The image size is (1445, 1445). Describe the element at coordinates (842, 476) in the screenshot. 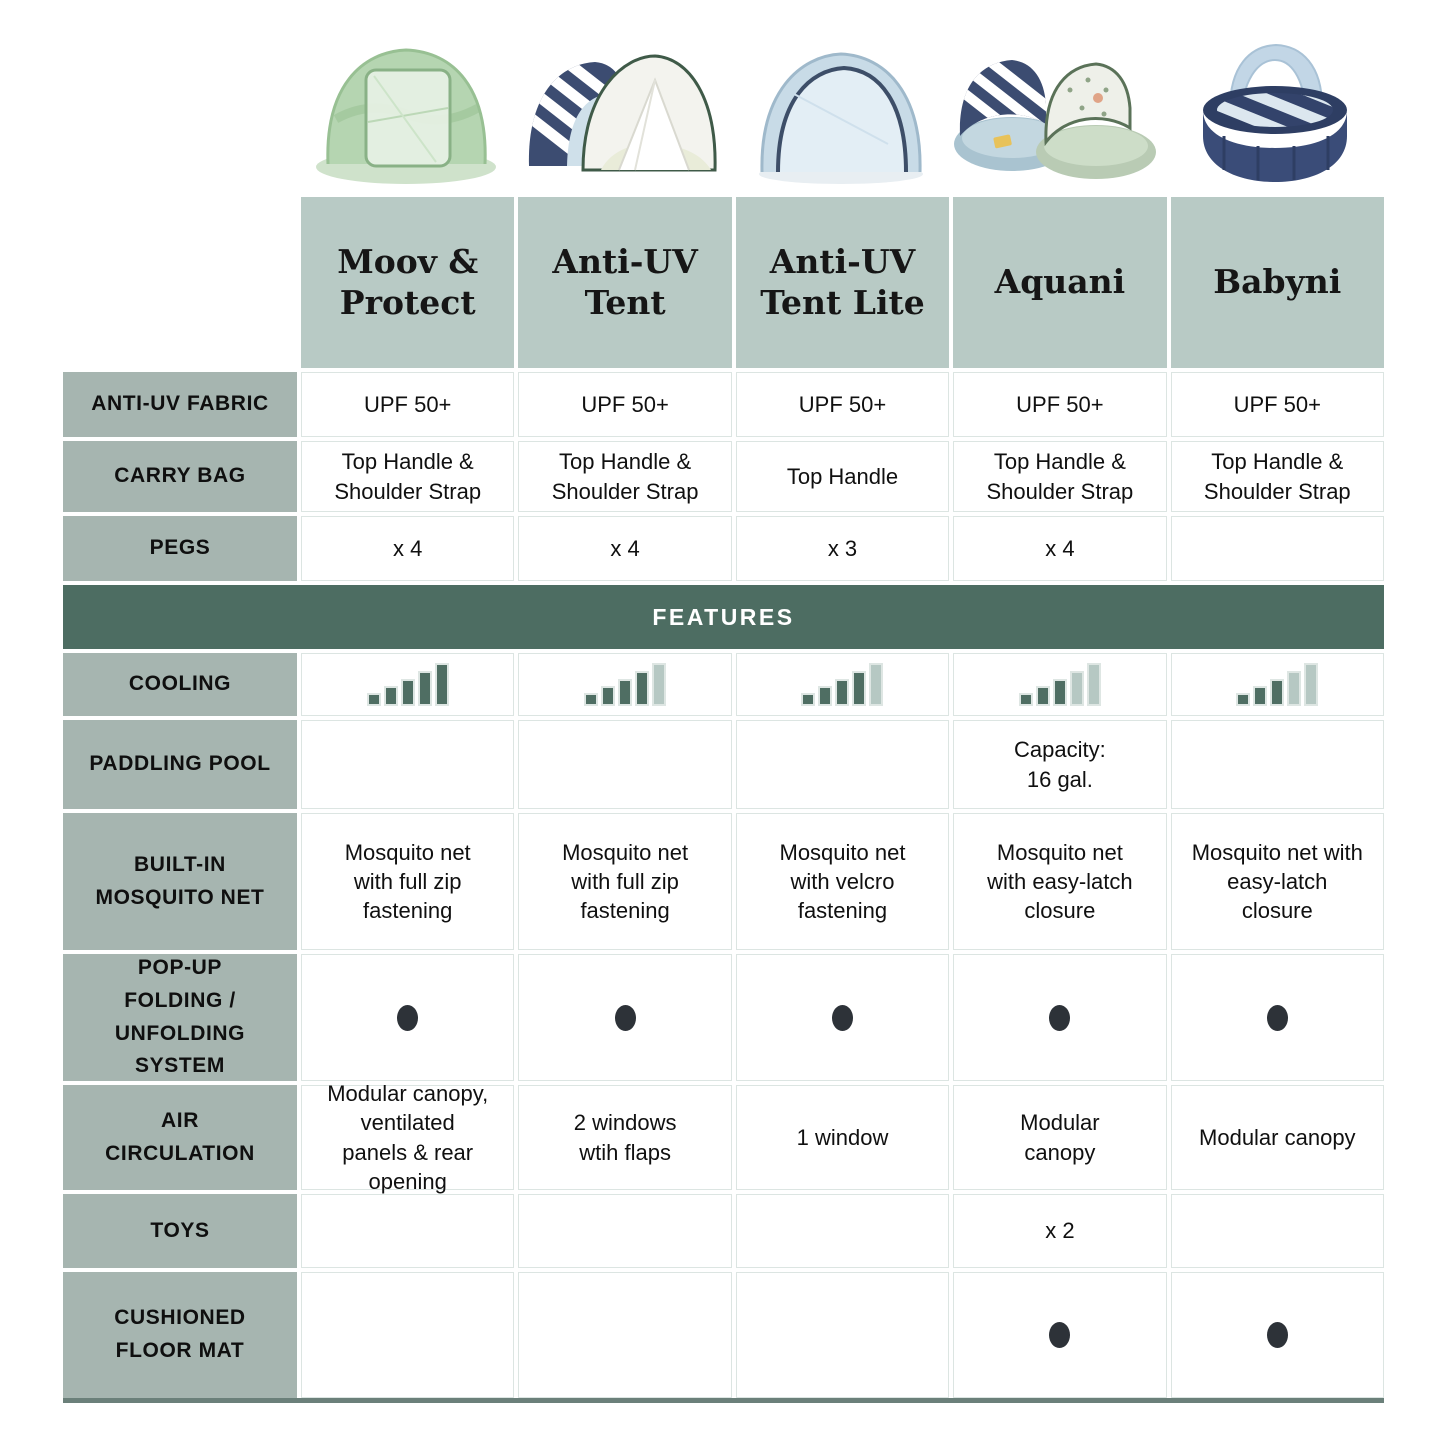

I see `spec-value: Top Handle` at that location.